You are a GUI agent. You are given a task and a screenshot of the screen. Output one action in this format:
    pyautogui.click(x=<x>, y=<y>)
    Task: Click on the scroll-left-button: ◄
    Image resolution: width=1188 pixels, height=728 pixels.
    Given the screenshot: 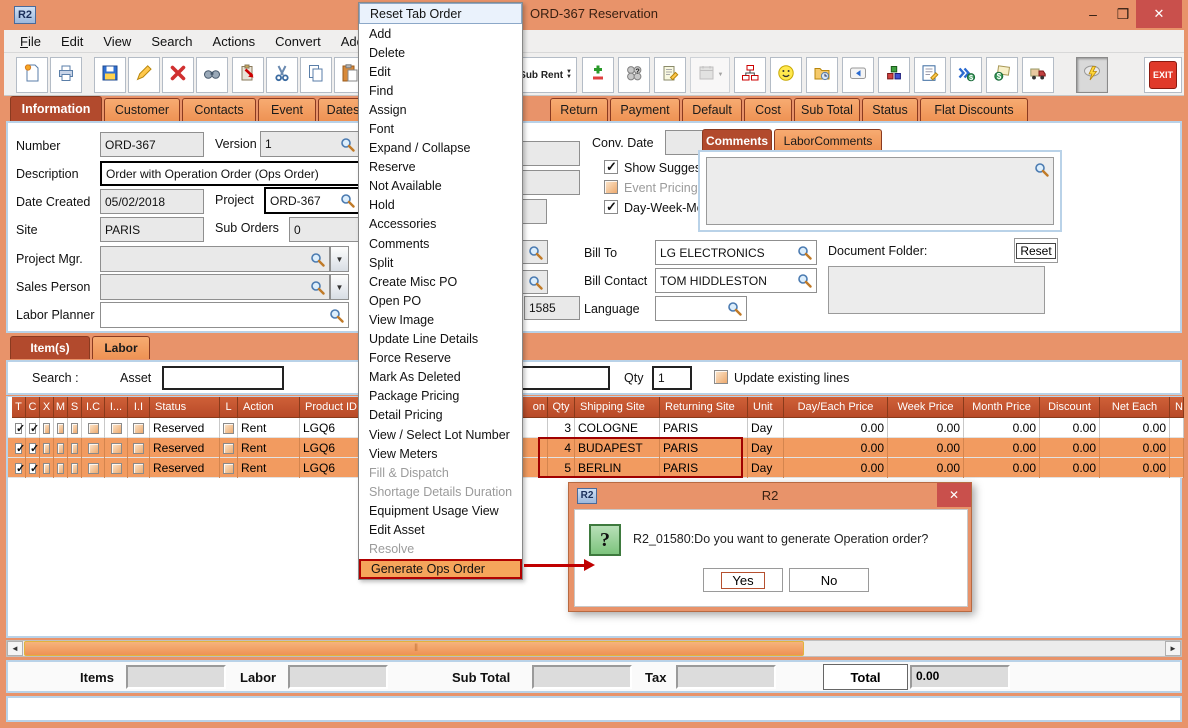 What is the action you would take?
    pyautogui.click(x=15, y=648)
    